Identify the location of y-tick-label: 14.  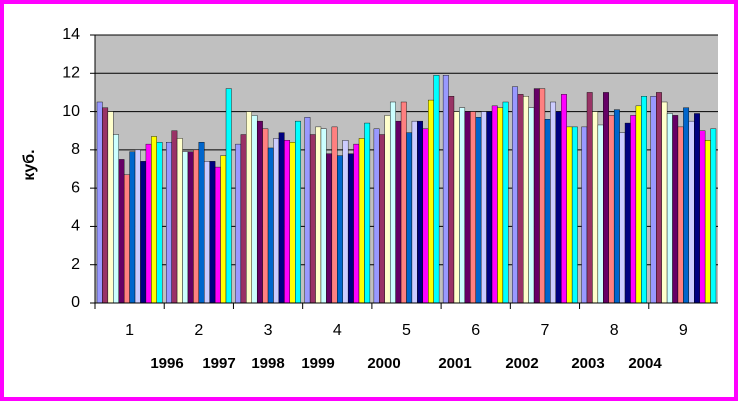
(71, 34).